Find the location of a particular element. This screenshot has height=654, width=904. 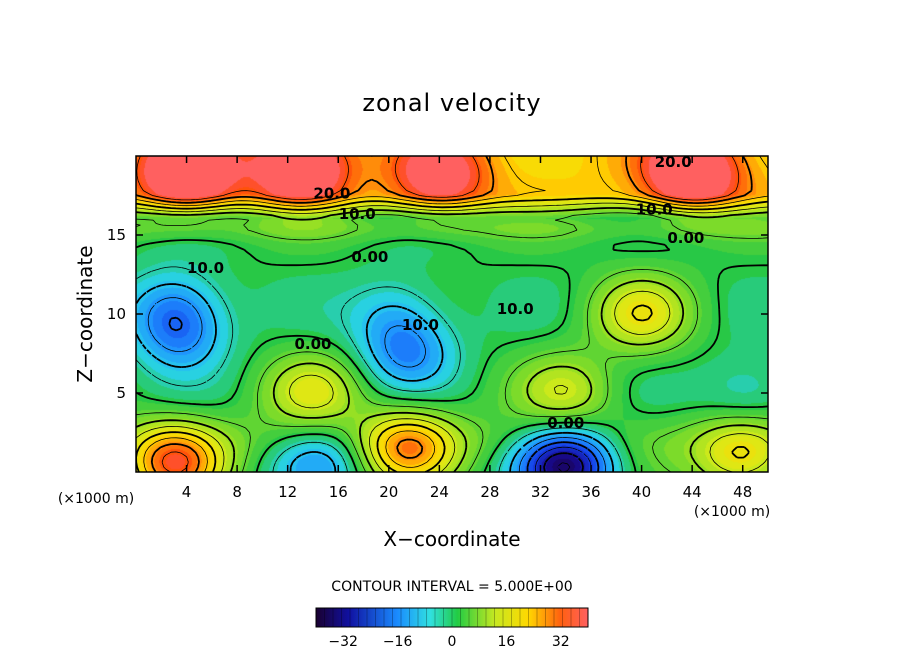

colorbar-tick-label: 32 is located at coordinates (561, 642).